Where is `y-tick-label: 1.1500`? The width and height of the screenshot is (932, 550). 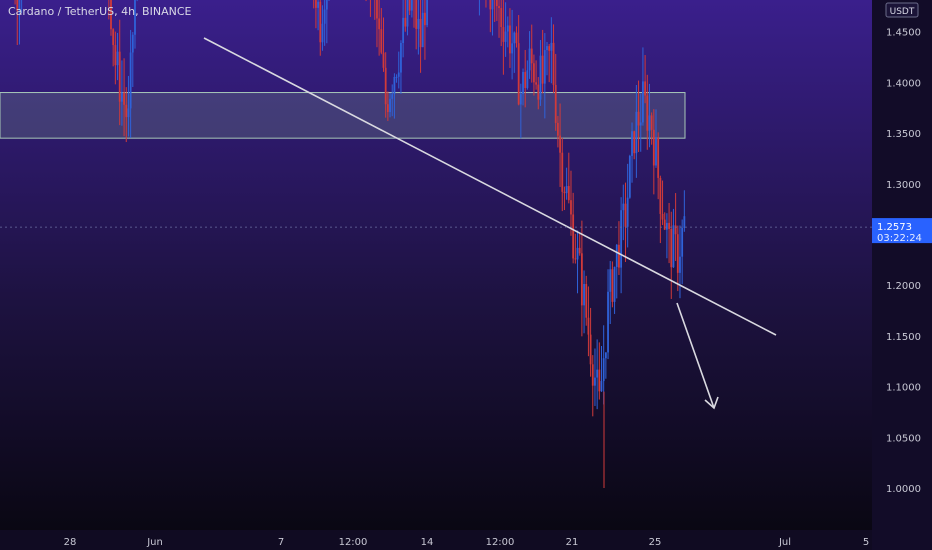
y-tick-label: 1.1500 is located at coordinates (903, 337).